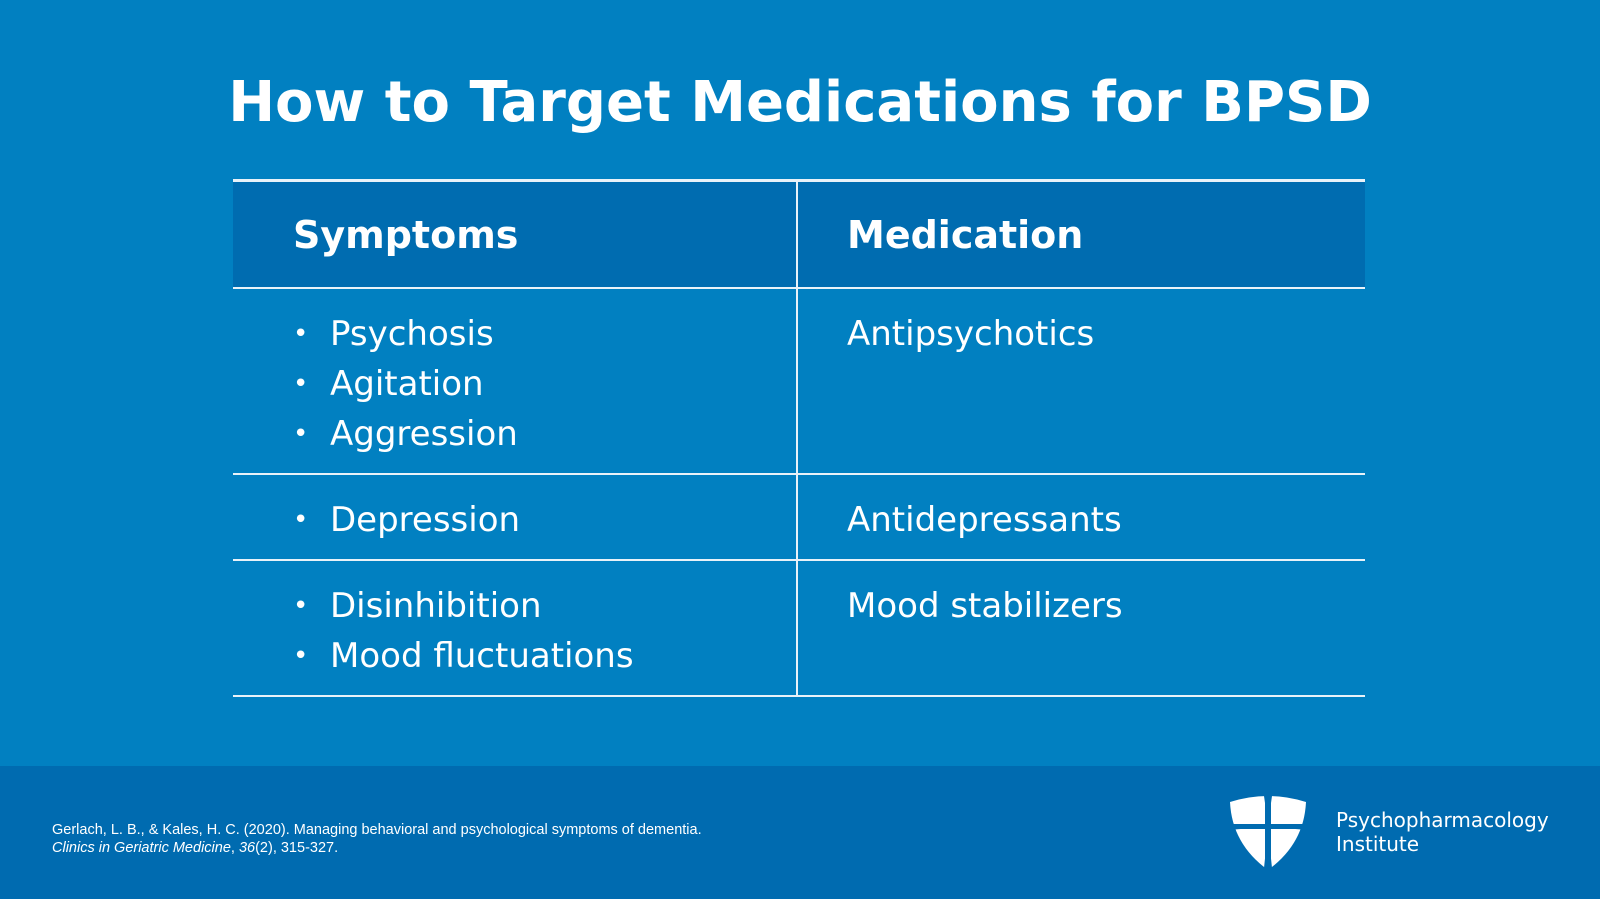  Describe the element at coordinates (544, 520) in the screenshot. I see `symptom-item: • Depression` at that location.